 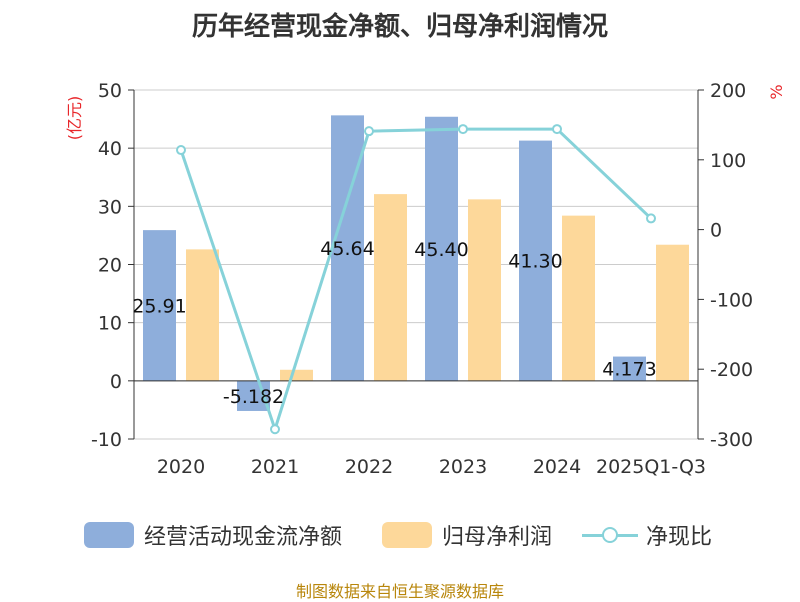 What do you see at coordinates (106, 440) in the screenshot?
I see `left-axis-tick-label: -10` at bounding box center [106, 440].